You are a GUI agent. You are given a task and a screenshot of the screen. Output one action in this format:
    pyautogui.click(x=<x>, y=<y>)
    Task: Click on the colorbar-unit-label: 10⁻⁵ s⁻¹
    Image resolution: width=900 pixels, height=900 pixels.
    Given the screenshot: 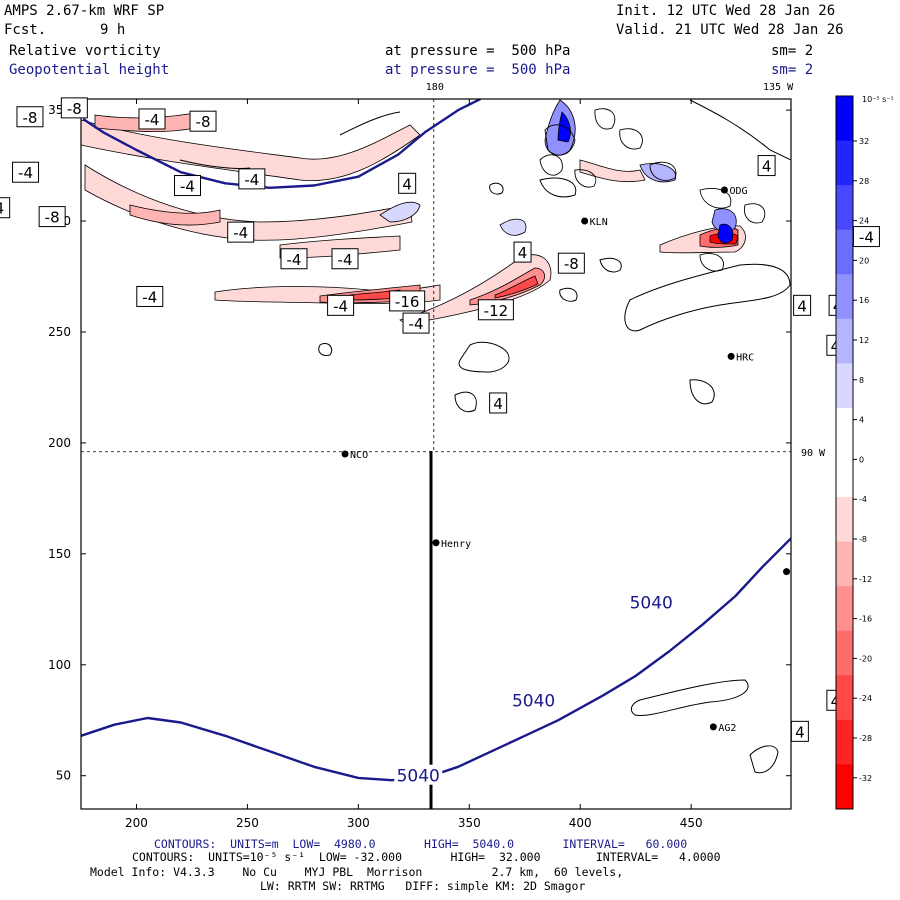 What is the action you would take?
    pyautogui.click(x=878, y=99)
    